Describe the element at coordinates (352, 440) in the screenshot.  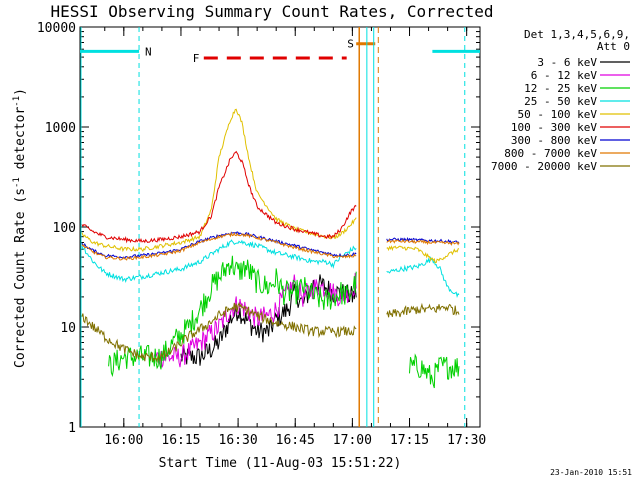
I see `x-tick-label: 17:00` at that location.